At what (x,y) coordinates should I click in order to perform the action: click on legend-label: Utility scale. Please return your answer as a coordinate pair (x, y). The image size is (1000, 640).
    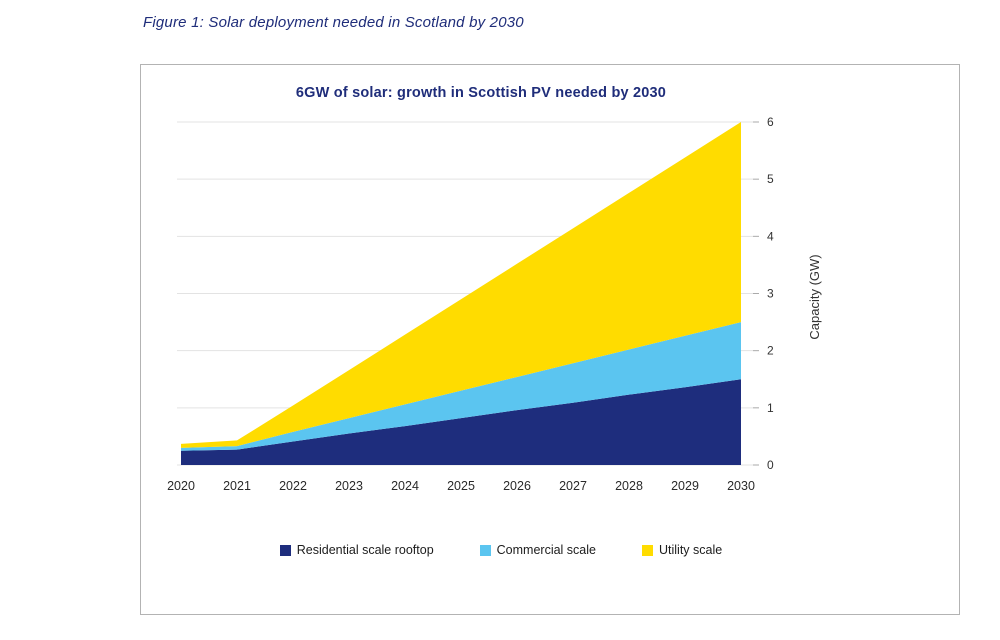
    Looking at the image, I should click on (691, 550).